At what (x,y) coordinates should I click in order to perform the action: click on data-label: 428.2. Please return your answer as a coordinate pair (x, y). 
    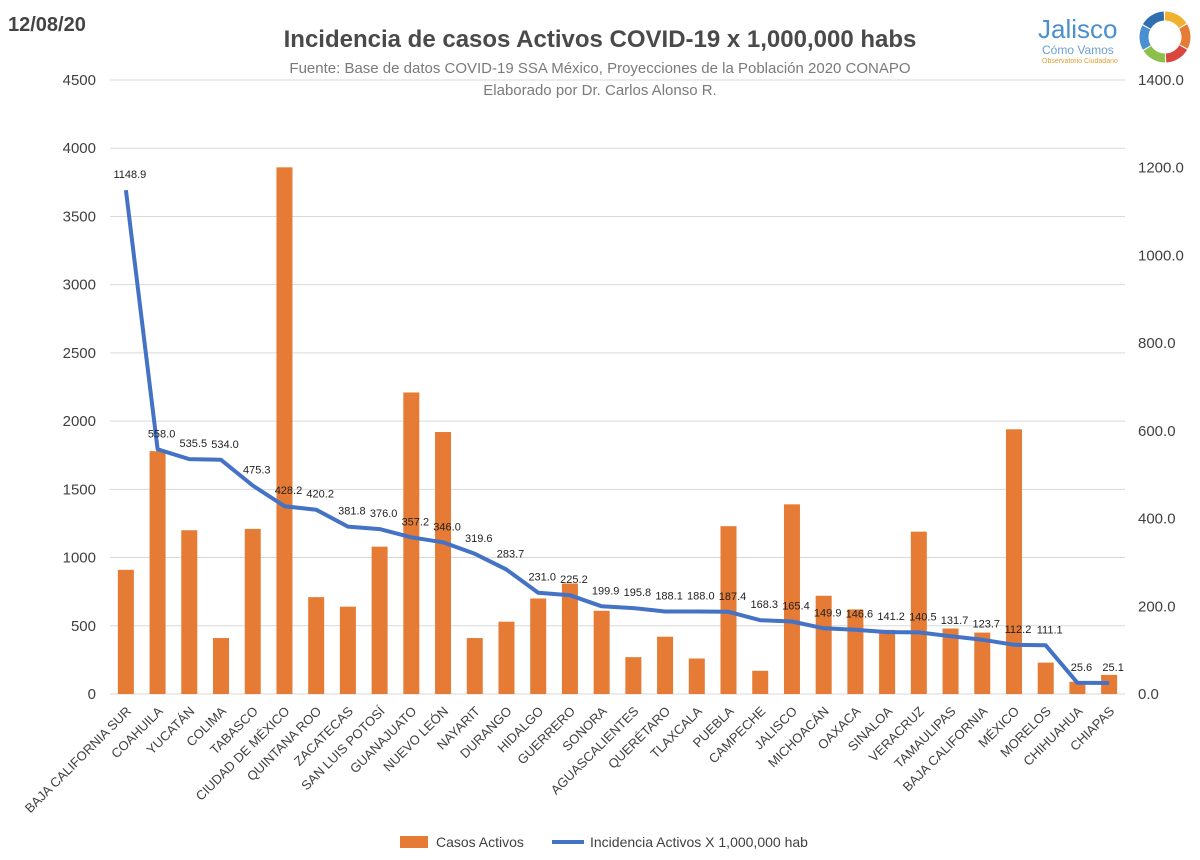
    Looking at the image, I should click on (289, 491).